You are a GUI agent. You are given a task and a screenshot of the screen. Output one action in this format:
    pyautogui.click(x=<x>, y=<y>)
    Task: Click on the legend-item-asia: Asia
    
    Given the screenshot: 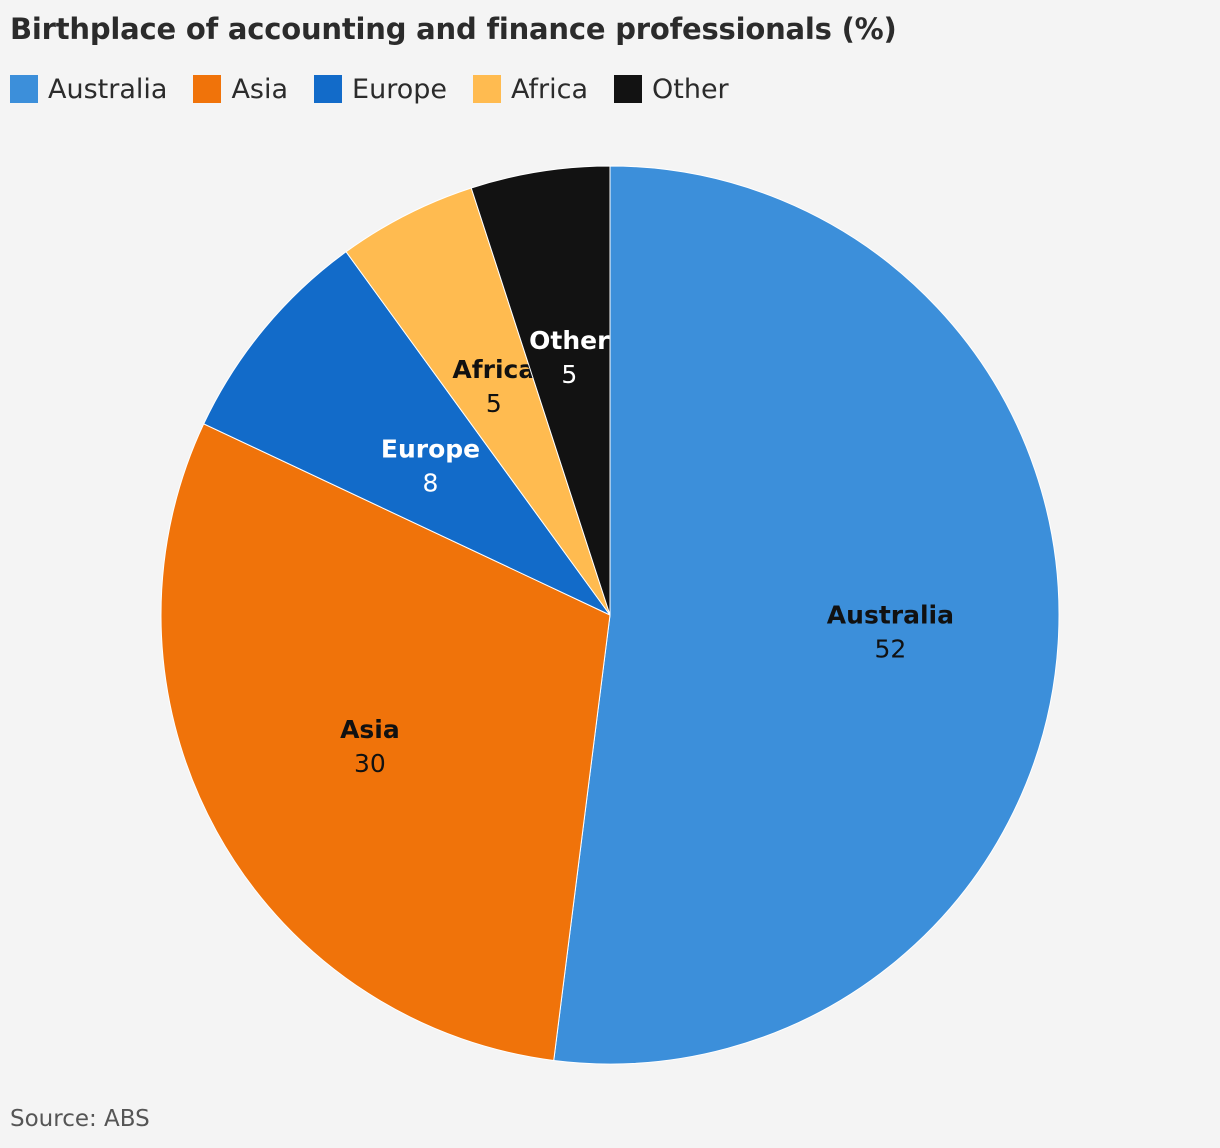 What is the action you would take?
    pyautogui.click(x=240, y=89)
    